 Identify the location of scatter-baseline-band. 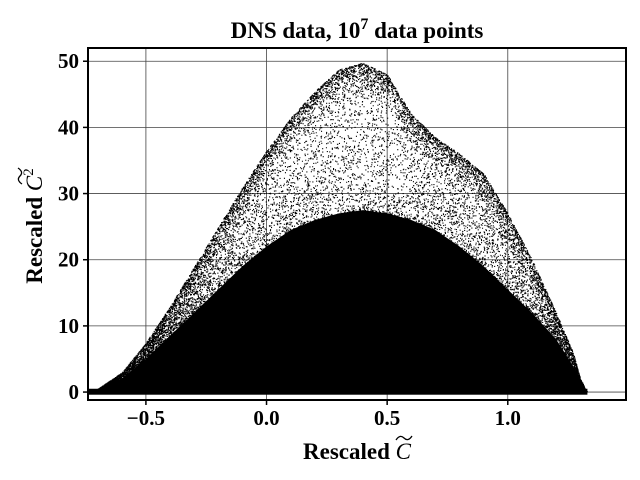
(338, 391).